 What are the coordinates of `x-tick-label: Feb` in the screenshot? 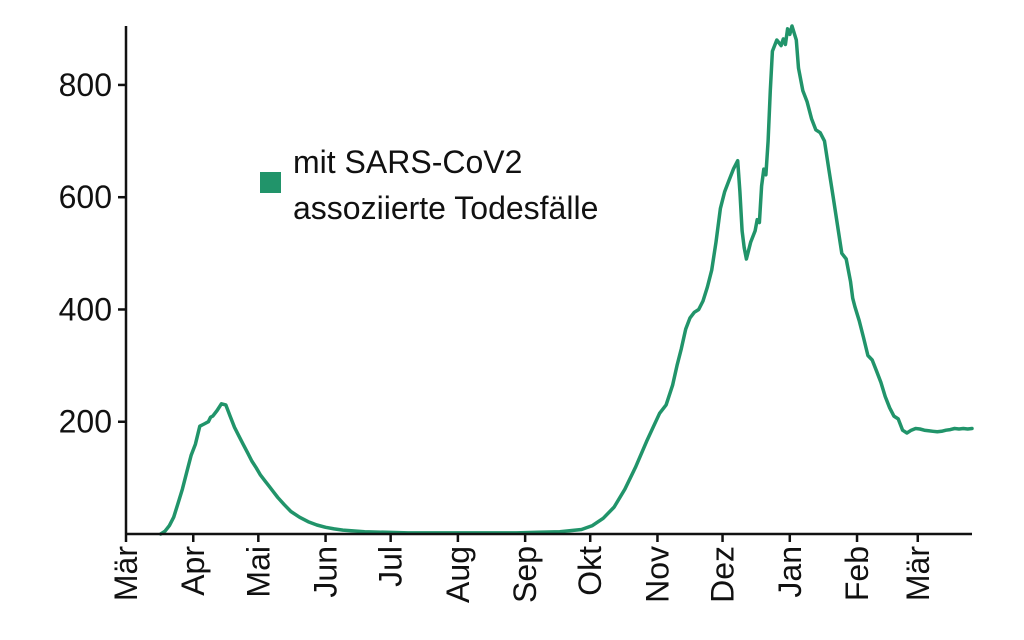 It's located at (857, 573).